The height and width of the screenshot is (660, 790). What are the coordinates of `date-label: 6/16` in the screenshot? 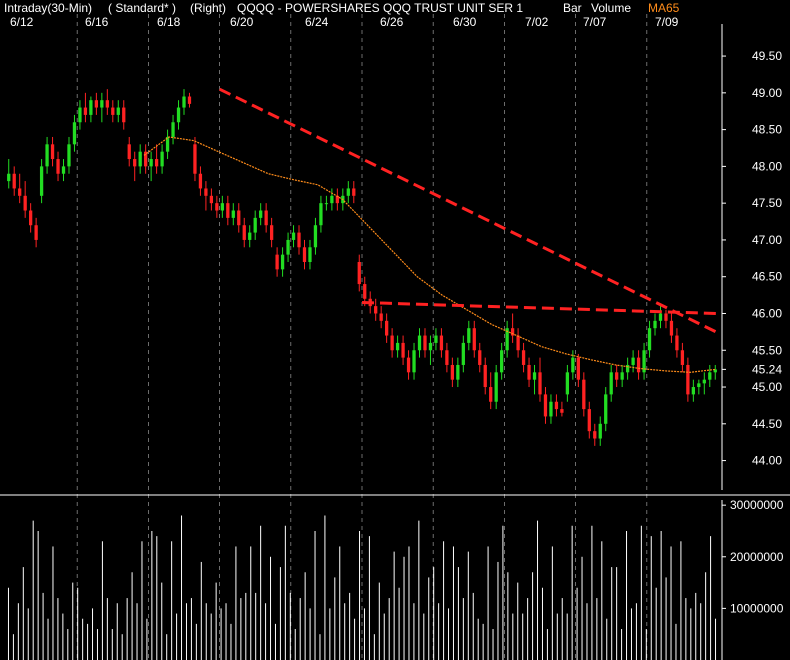 It's located at (97, 22).